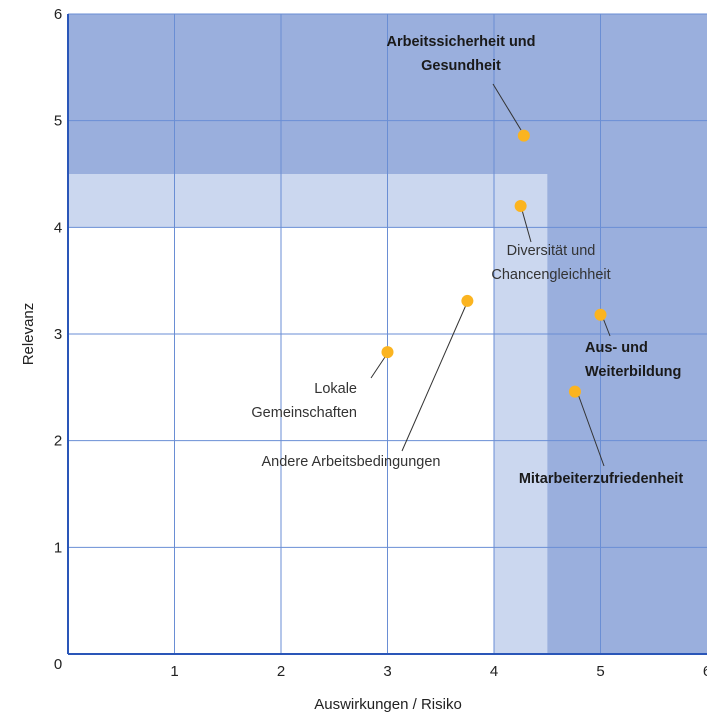 The image size is (707, 715). I want to click on data-point-label: Andere Arbeitsbedingungen, so click(351, 462).